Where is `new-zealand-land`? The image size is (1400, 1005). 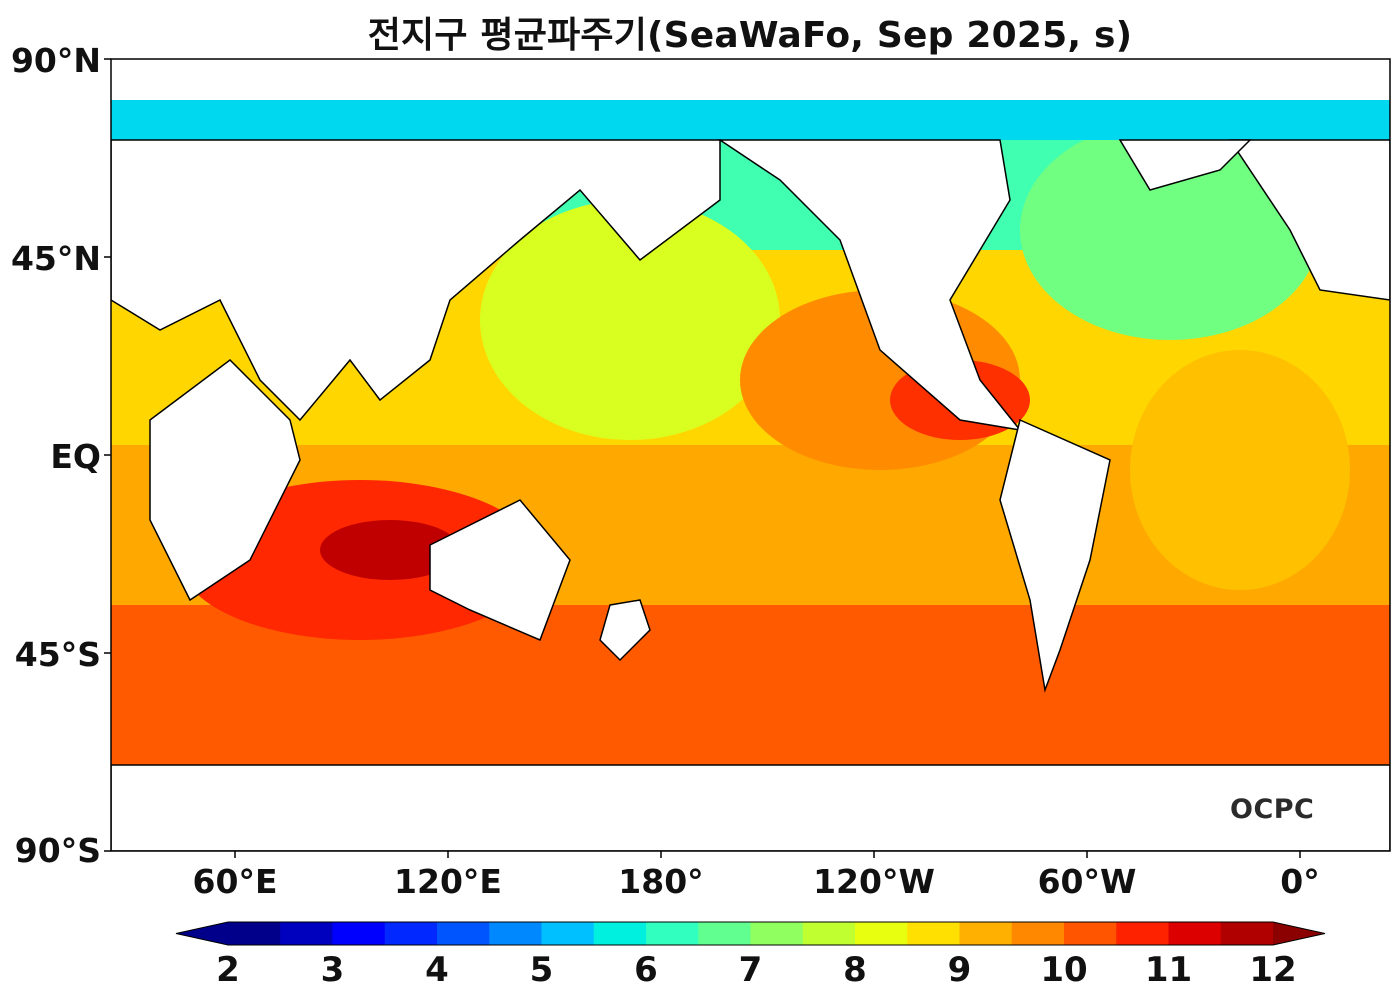
new-zealand-land is located at coordinates (625, 630).